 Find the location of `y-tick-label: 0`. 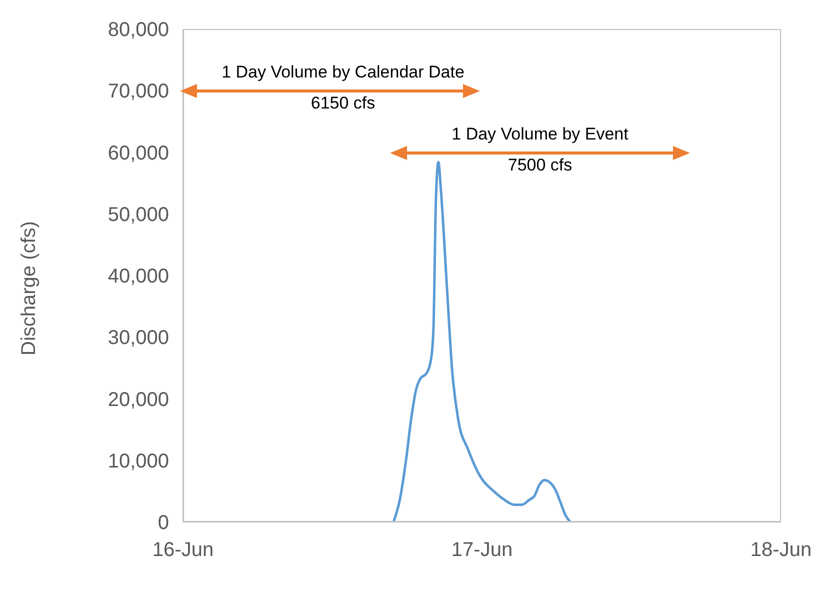

y-tick-label: 0 is located at coordinates (163, 523).